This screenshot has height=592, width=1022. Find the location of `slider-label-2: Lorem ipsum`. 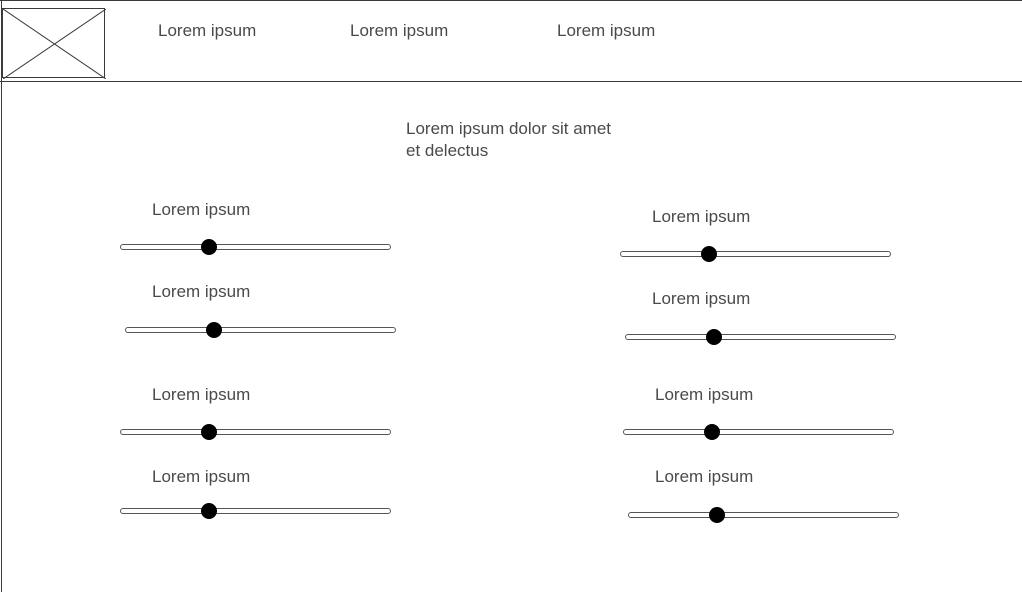

slider-label-2: Lorem ipsum is located at coordinates (201, 291).